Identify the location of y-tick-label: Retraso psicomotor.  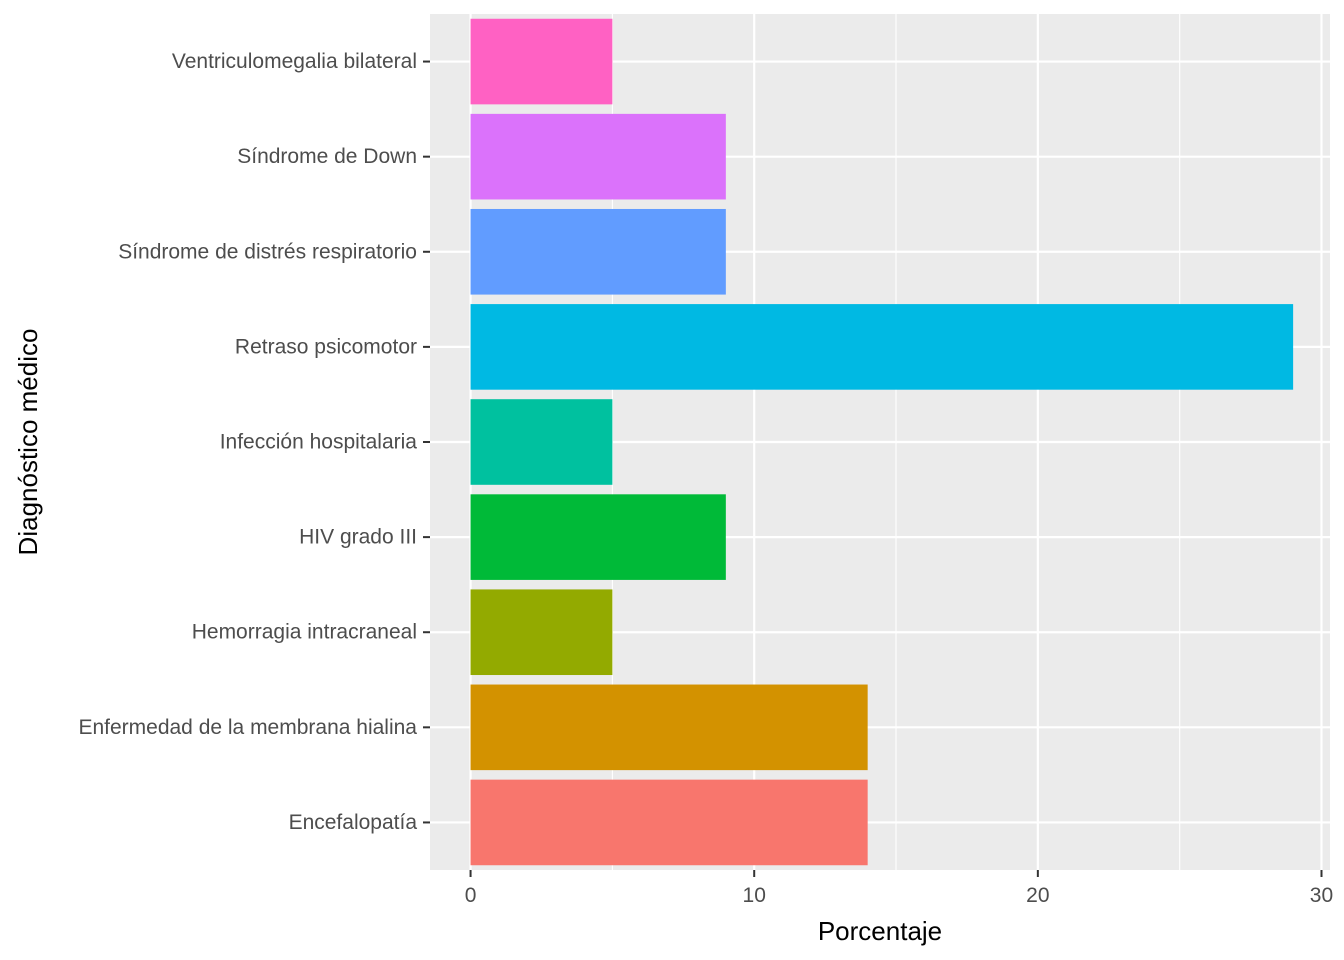
(326, 346).